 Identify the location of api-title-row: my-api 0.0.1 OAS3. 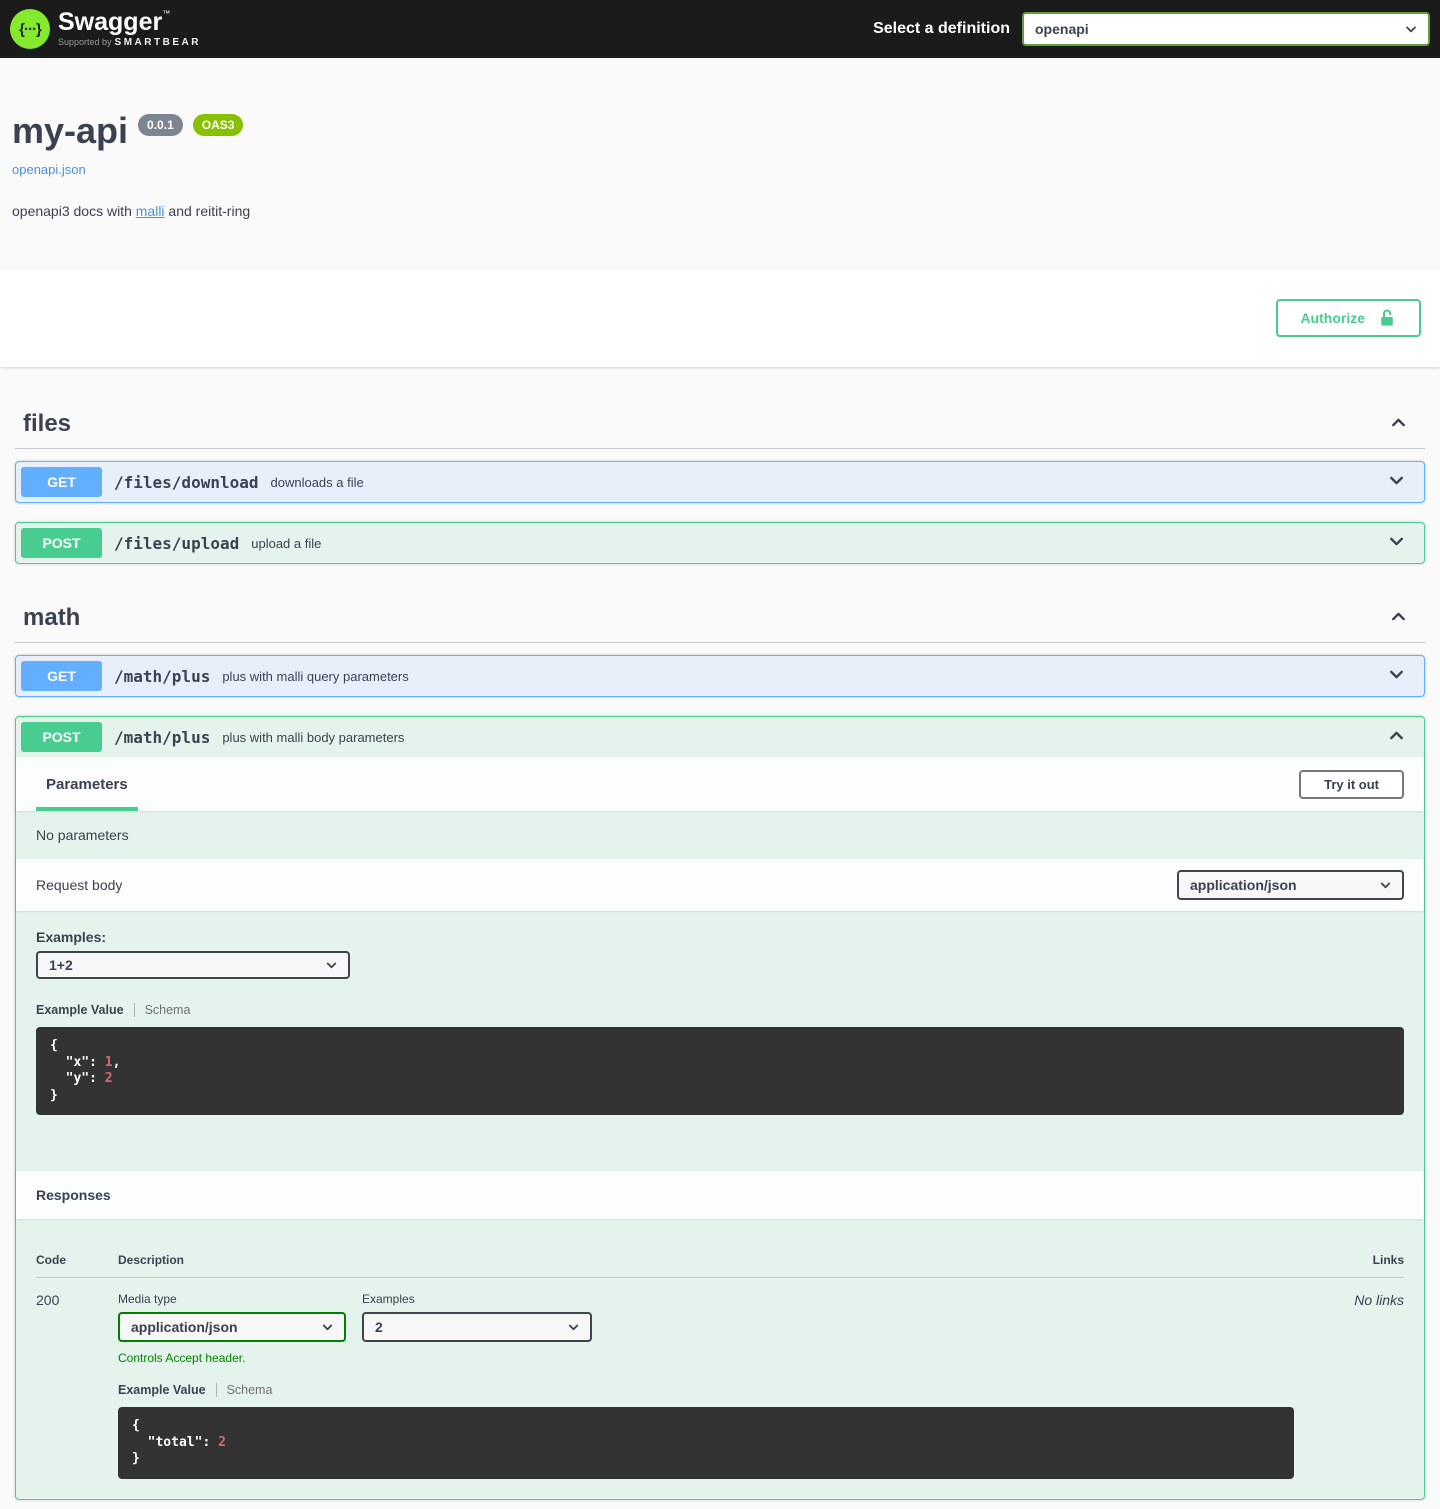
(720, 131).